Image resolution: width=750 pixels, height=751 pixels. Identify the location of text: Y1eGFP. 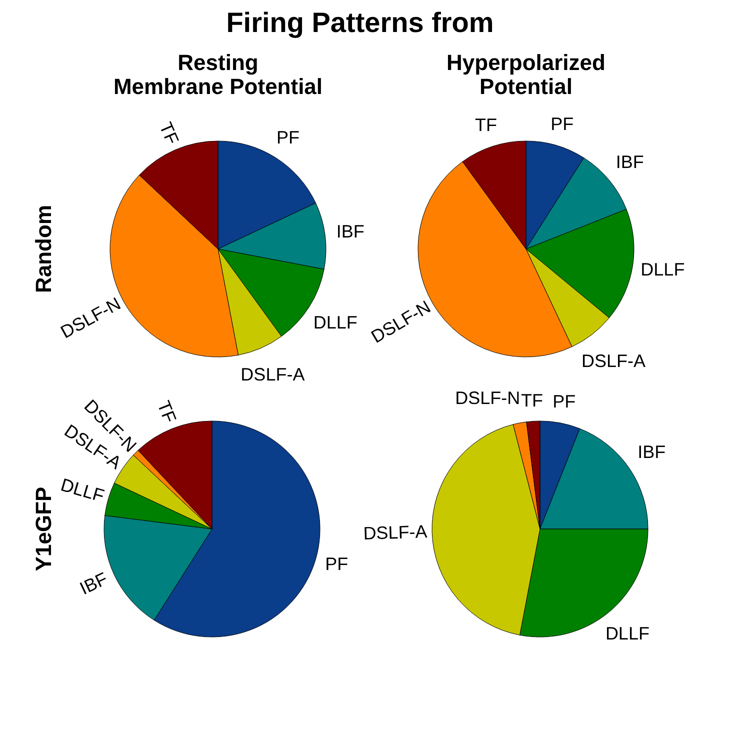
(43, 529).